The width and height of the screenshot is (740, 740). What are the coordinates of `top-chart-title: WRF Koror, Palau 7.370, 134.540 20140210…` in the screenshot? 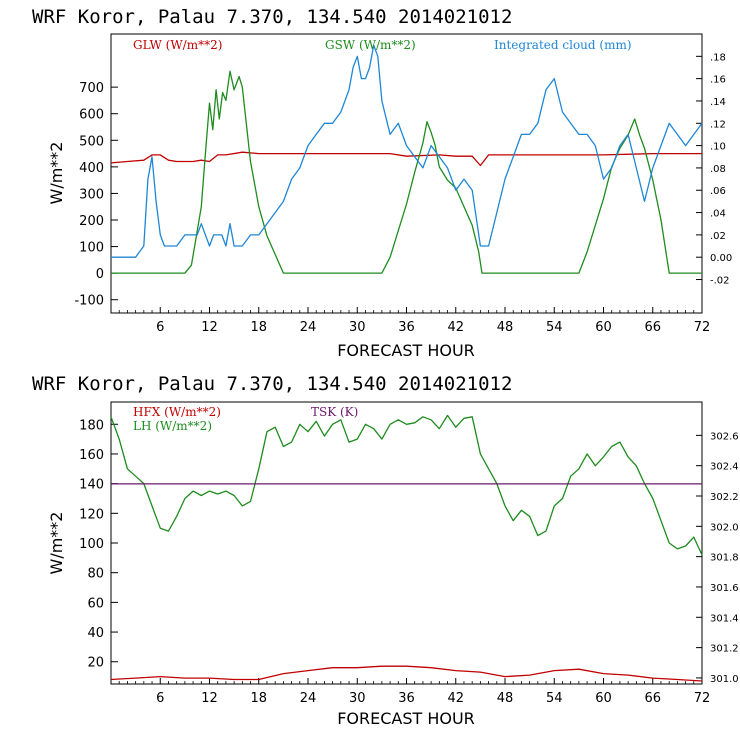 It's located at (272, 17).